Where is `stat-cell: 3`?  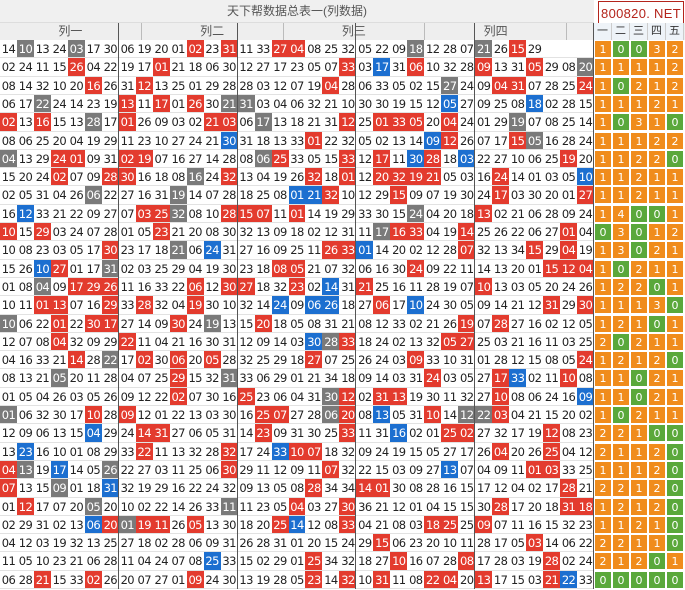
stat-cell: 3 is located at coordinates (657, 49).